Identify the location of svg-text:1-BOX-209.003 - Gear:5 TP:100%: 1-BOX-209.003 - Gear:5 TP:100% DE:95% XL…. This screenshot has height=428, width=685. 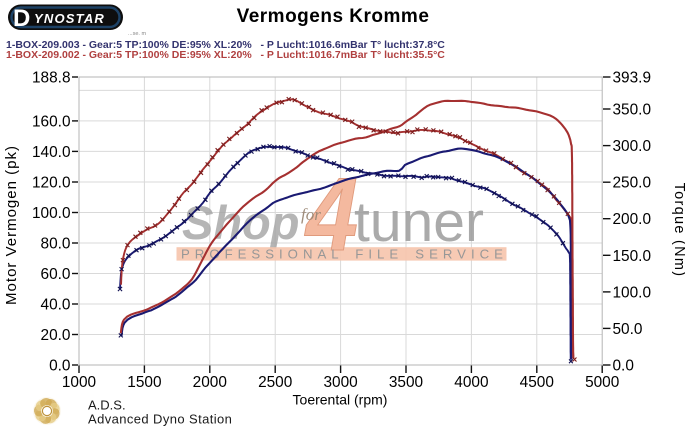
(225, 45).